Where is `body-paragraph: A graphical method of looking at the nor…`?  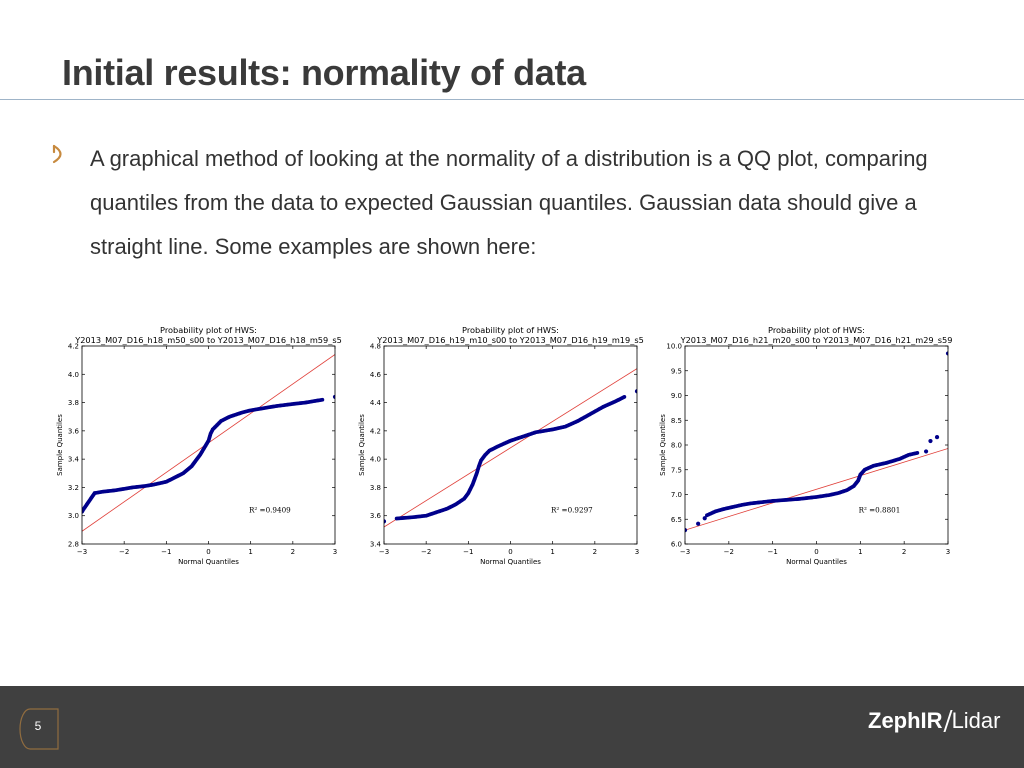
body-paragraph: A graphical method of looking at the nor… is located at coordinates (509, 202).